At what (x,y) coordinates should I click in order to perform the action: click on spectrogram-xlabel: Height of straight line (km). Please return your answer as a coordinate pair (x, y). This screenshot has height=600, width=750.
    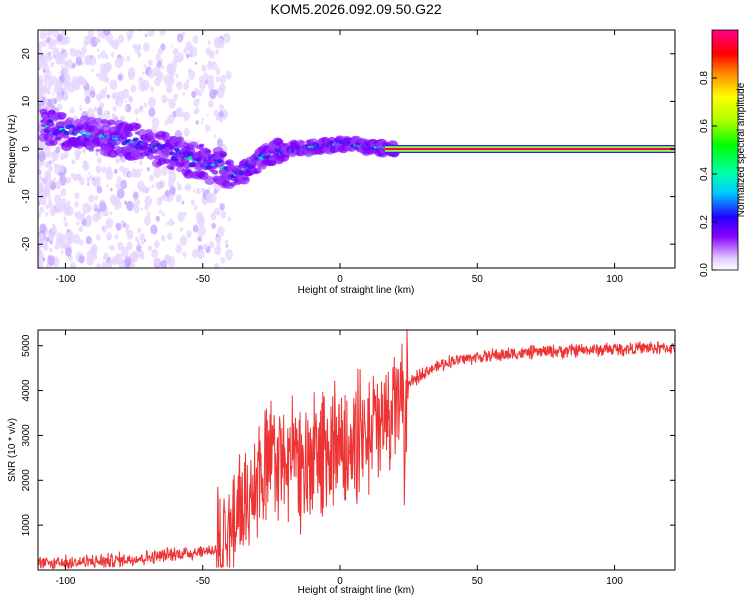
    Looking at the image, I should click on (356, 290).